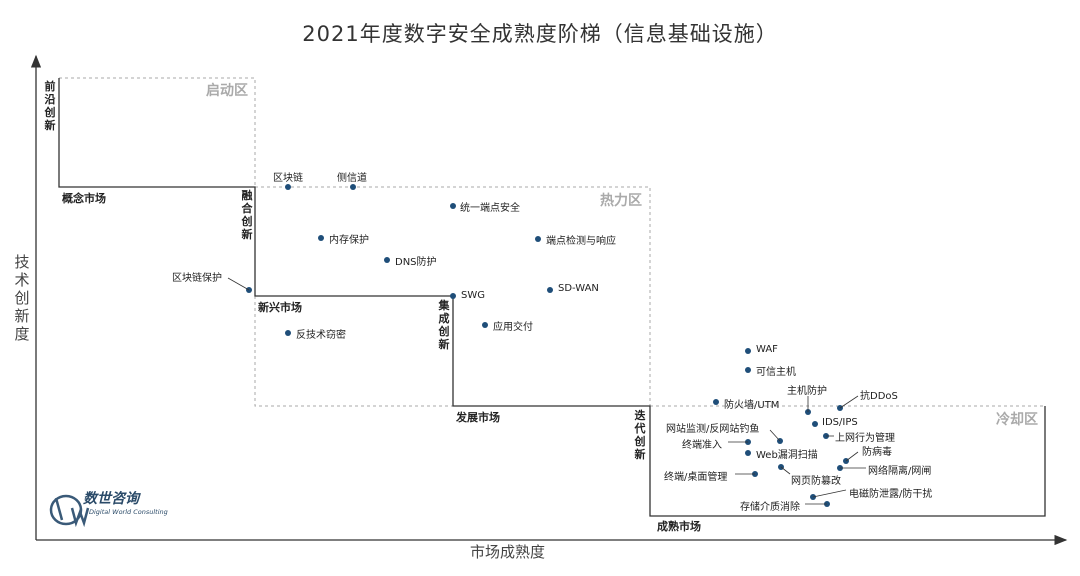 This screenshot has height=576, width=1080. What do you see at coordinates (748, 351) in the screenshot?
I see `dot-waf` at bounding box center [748, 351].